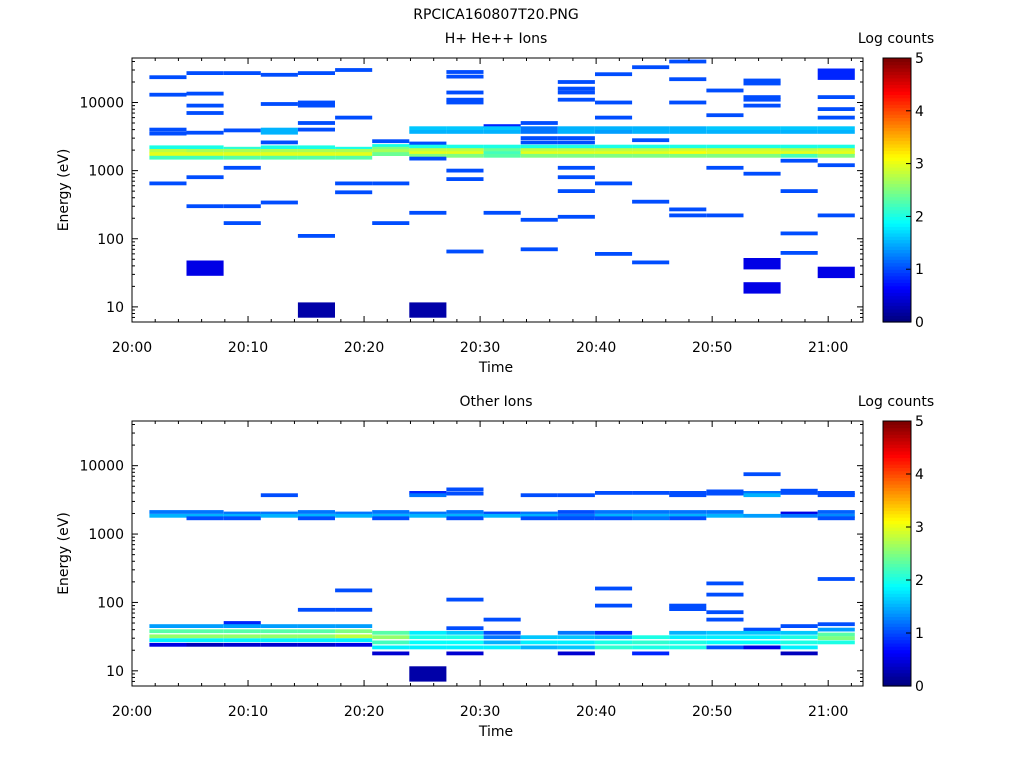  What do you see at coordinates (919, 165) in the screenshot?
I see `colorbar-tick-label: 3` at bounding box center [919, 165].